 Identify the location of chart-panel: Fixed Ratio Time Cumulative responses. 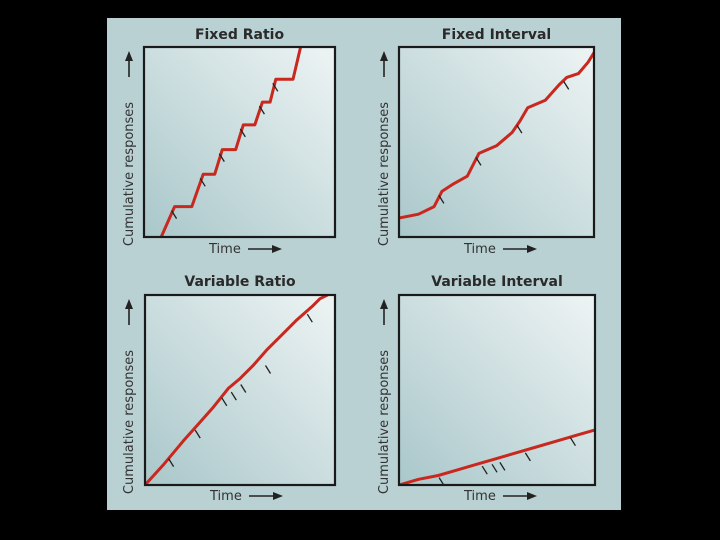
(229, 142).